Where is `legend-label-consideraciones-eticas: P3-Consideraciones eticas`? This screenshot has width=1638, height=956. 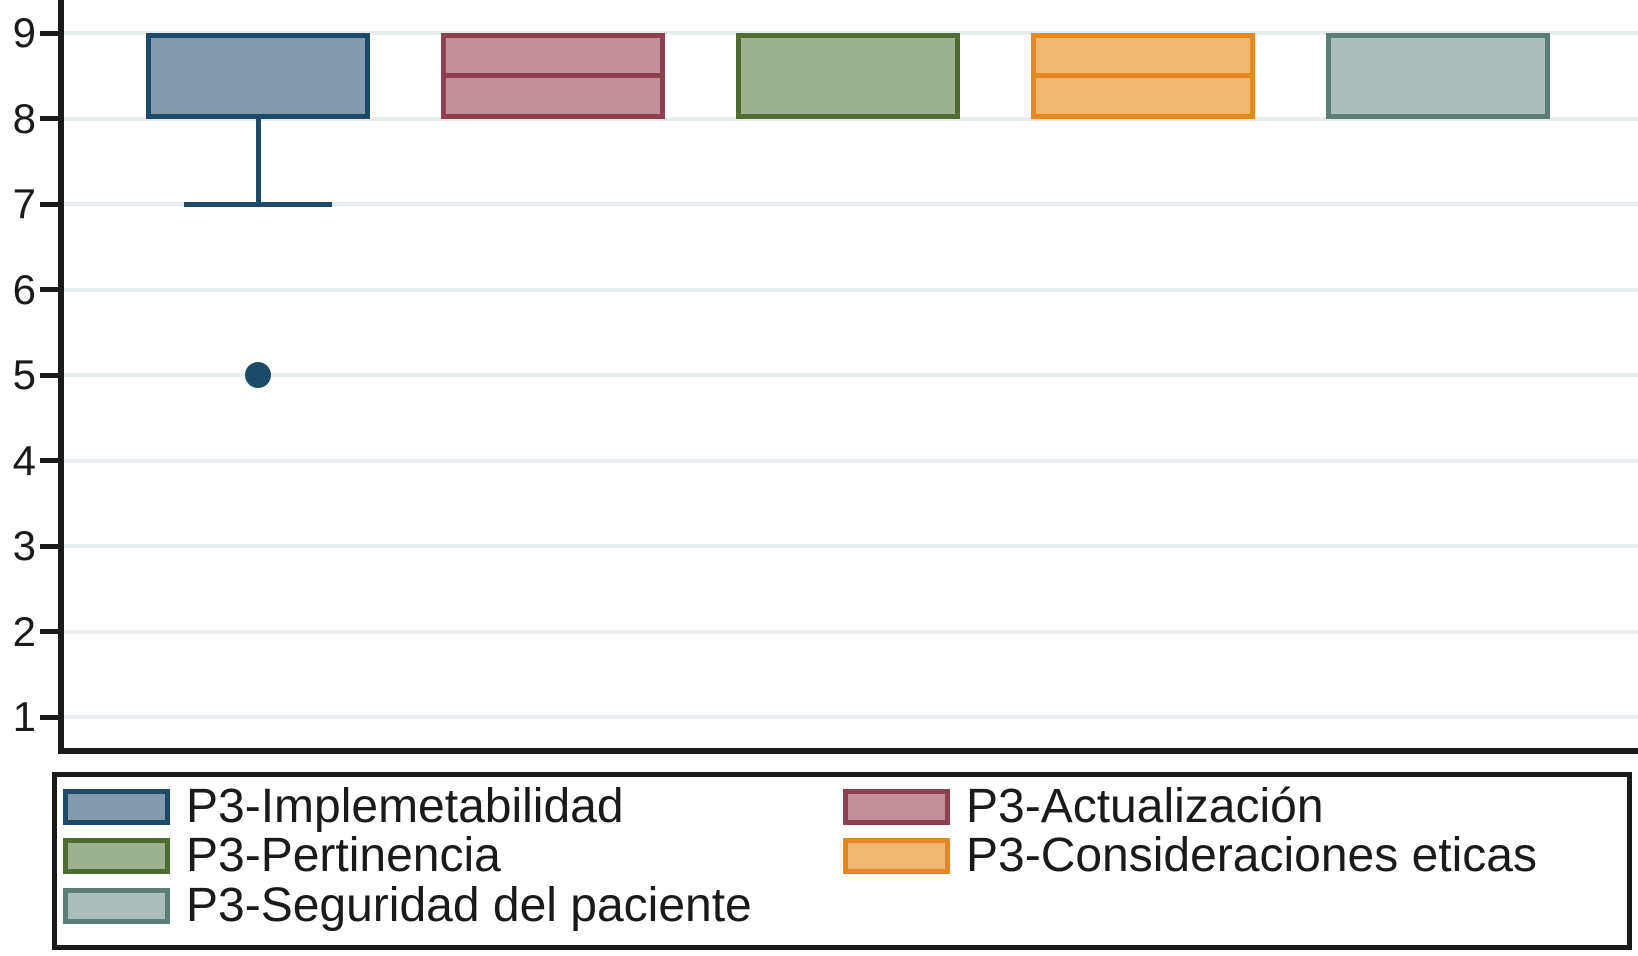 legend-label-consideraciones-eticas: P3-Consideraciones eticas is located at coordinates (1251, 855).